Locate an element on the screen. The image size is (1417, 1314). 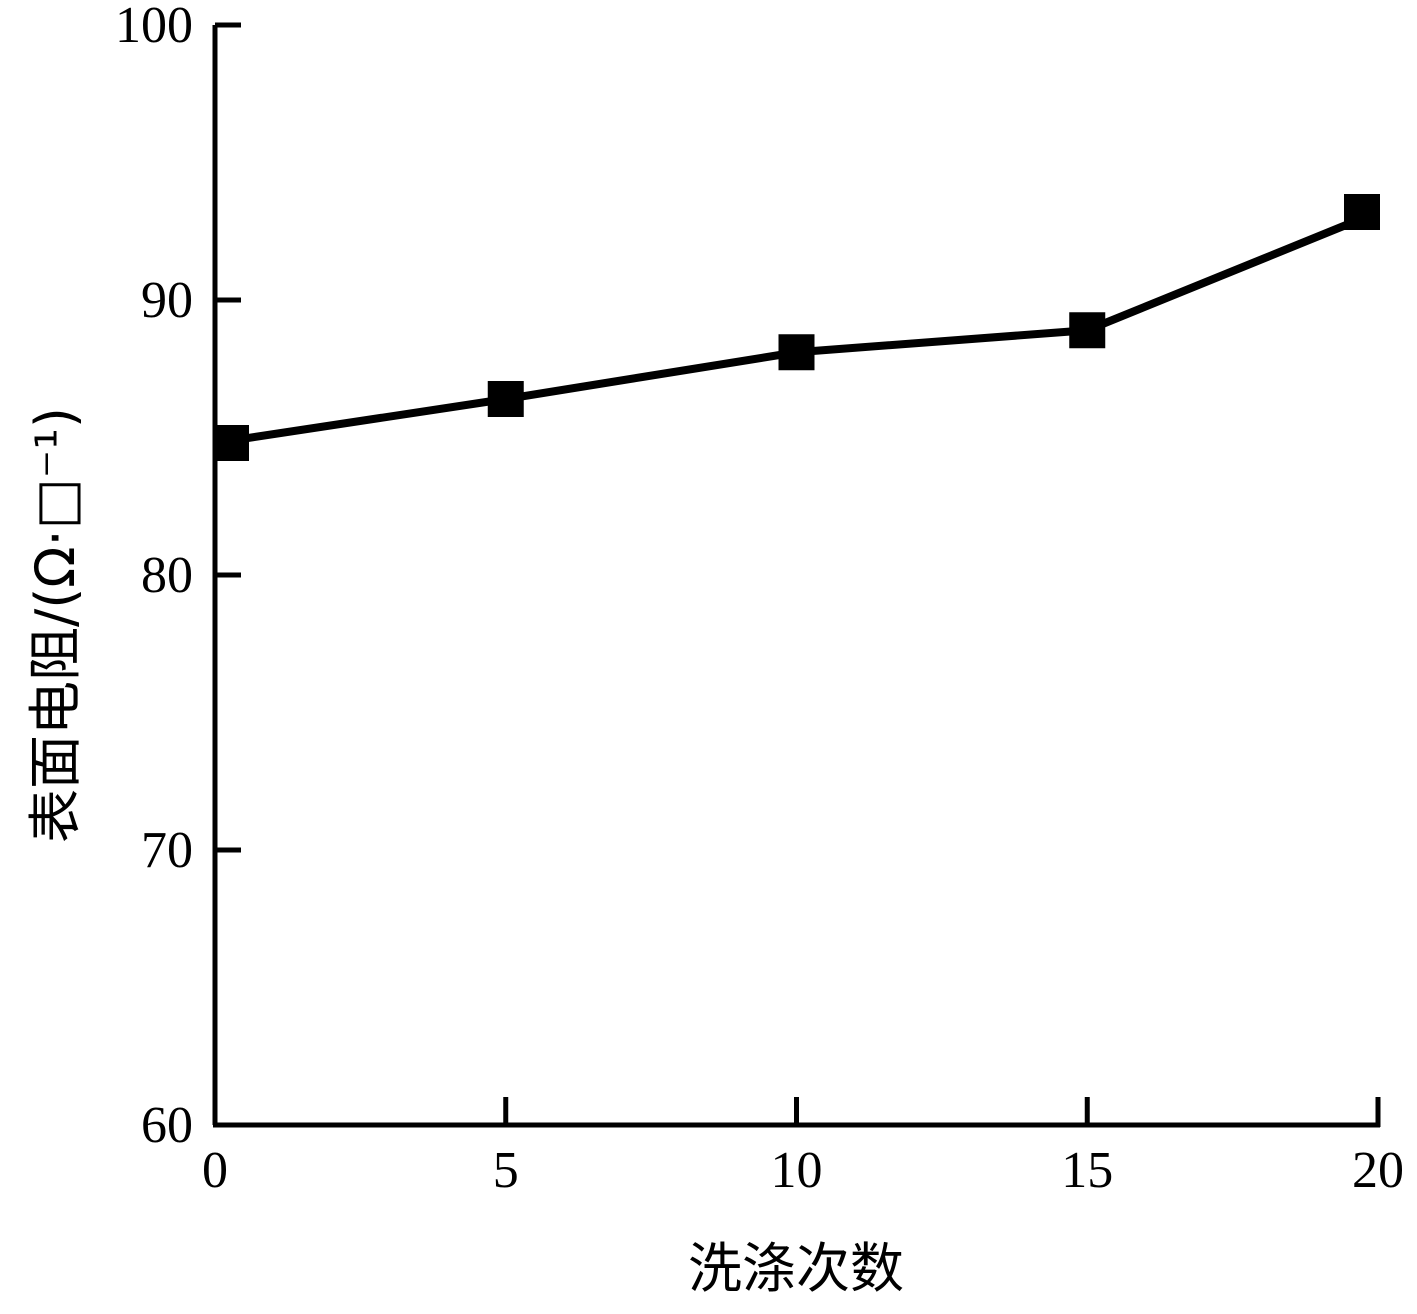
x-tick-label: 15 is located at coordinates (1087, 1170).